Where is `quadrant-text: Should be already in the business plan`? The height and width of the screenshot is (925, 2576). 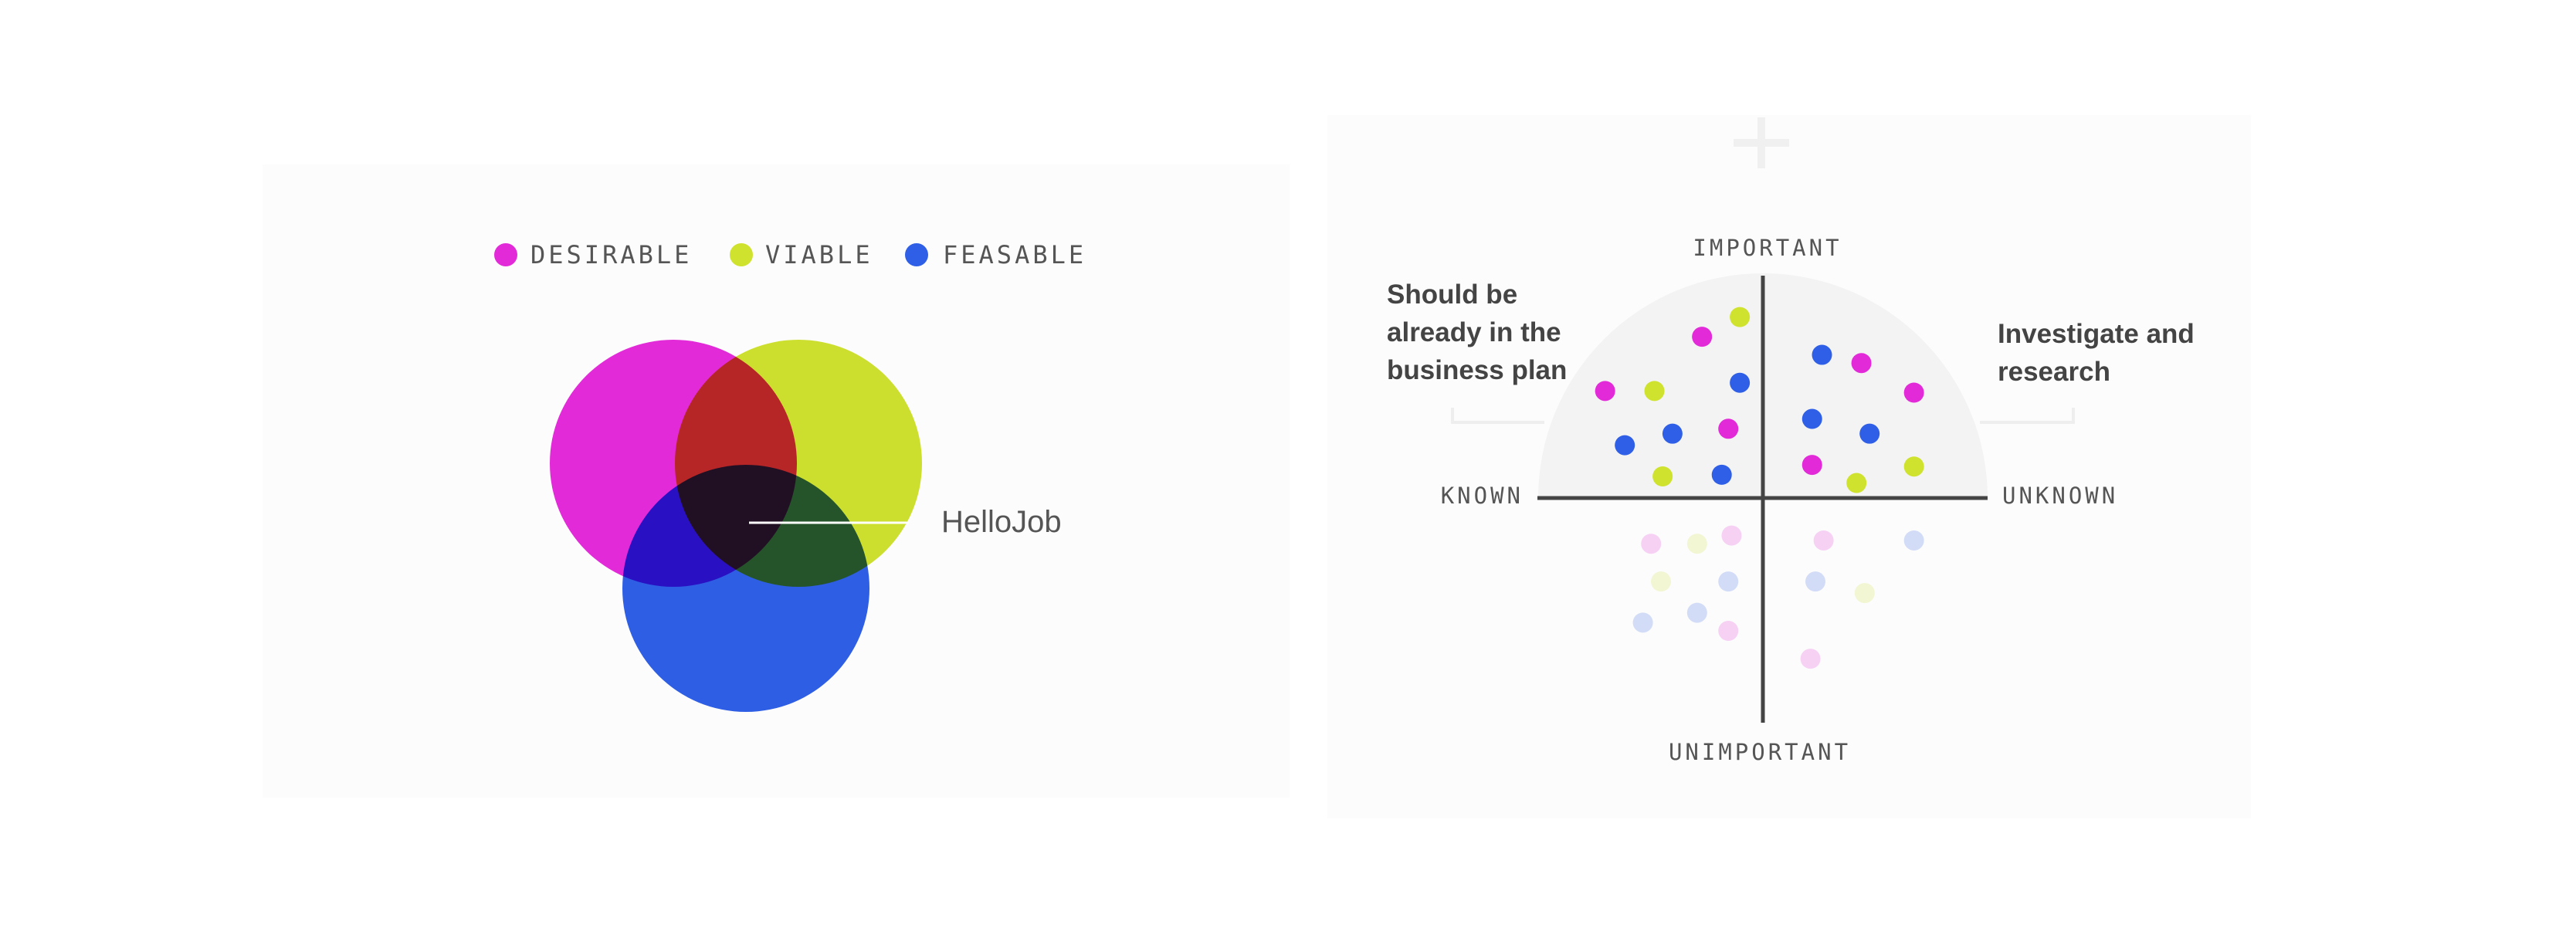 quadrant-text: Should be already in the business plan is located at coordinates (1477, 332).